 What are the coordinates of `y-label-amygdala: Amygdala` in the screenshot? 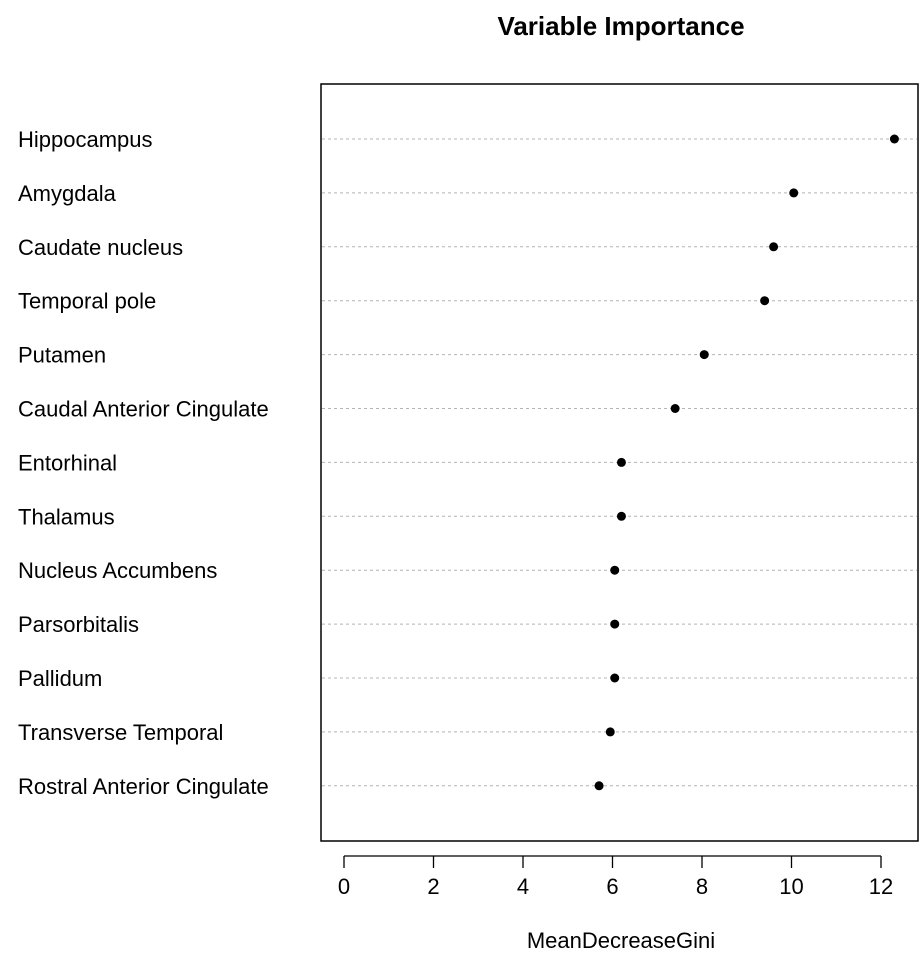 It's located at (67, 193).